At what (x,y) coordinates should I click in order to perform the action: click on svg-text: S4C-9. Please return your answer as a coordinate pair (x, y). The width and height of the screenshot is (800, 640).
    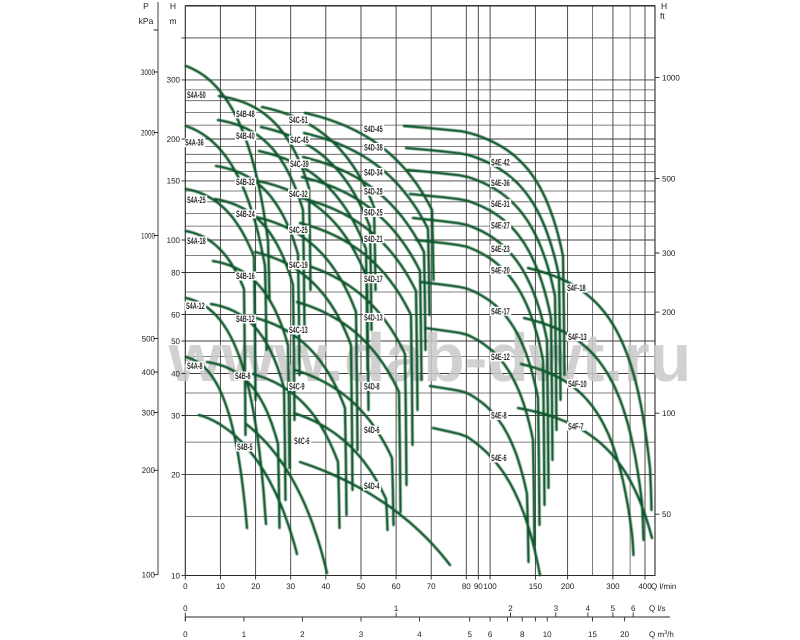
    Looking at the image, I should click on (297, 387).